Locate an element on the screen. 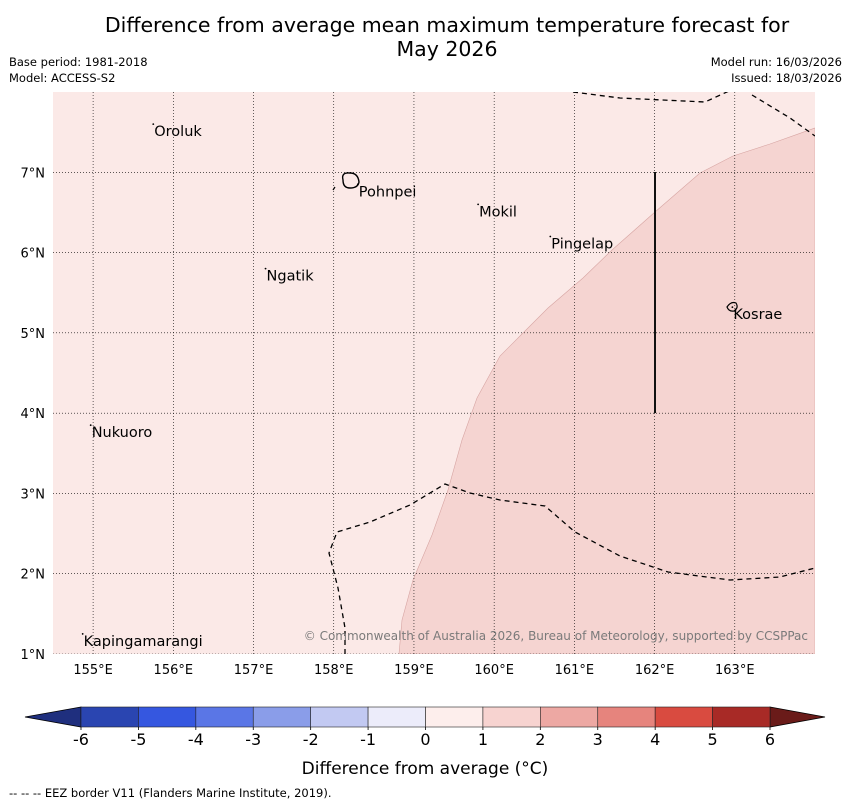 Image resolution: width=850 pixels, height=804 pixels. place-label: Nukuoro is located at coordinates (122, 433).